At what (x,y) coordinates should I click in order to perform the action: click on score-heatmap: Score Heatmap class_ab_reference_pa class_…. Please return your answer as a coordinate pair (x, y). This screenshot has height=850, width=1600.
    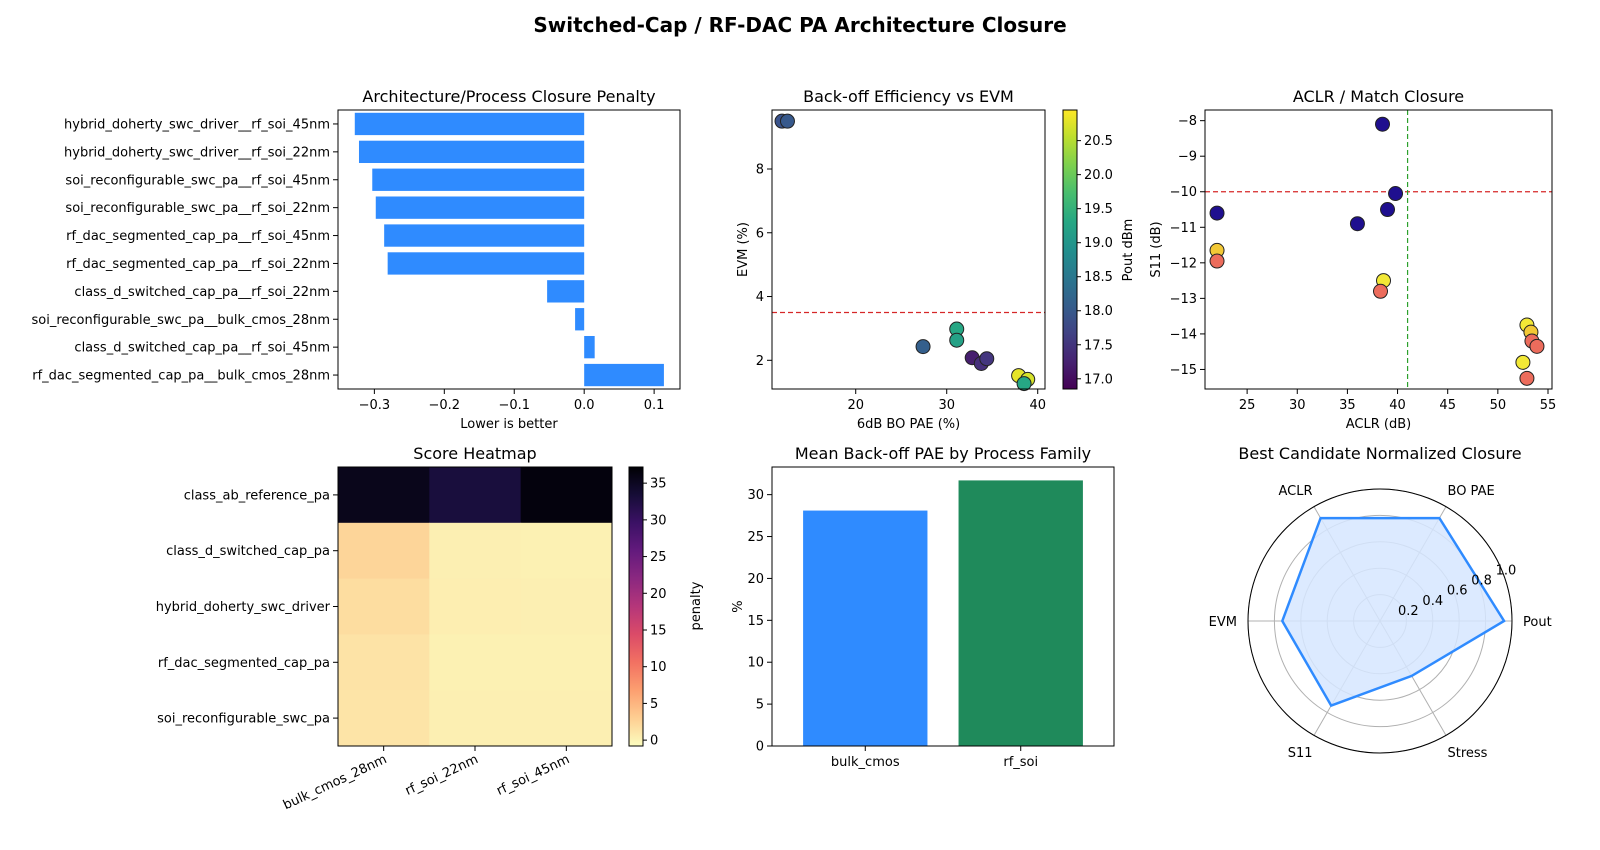
    Looking at the image, I should click on (430, 628).